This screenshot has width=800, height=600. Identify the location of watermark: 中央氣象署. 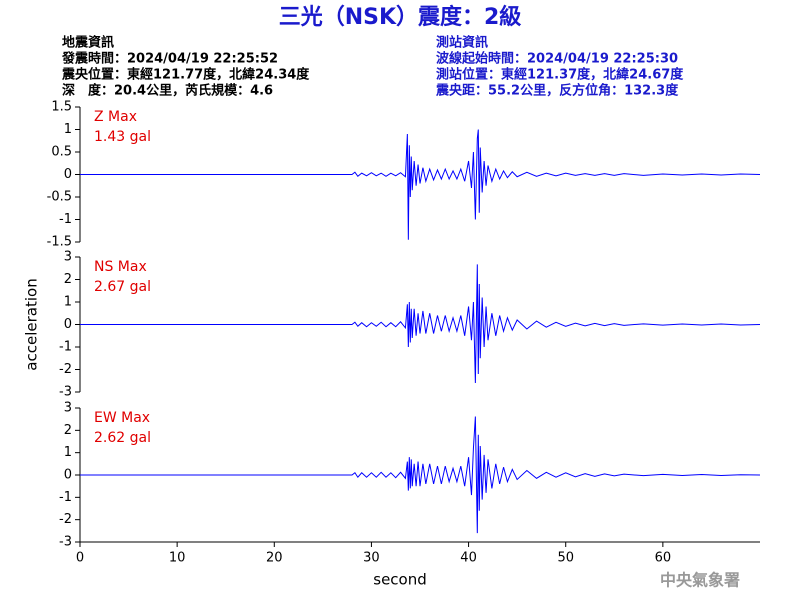
(700, 580).